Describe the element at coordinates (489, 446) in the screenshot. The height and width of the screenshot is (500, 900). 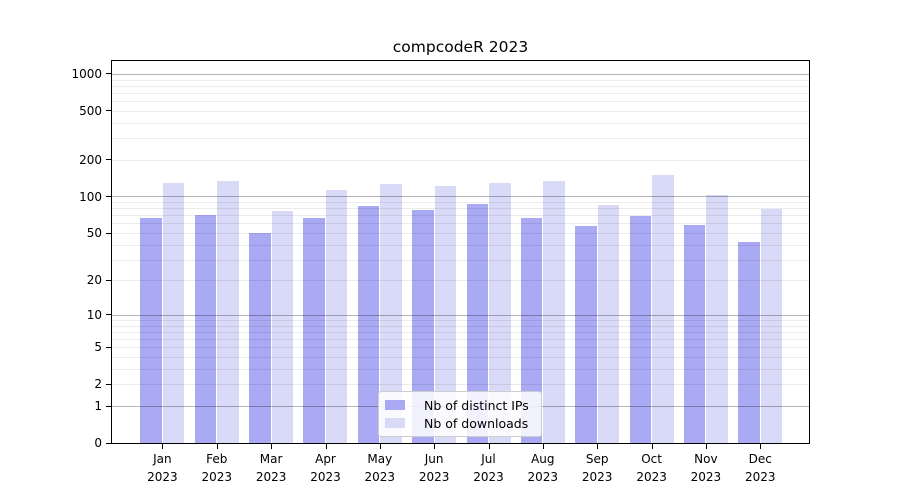
I see `x-tick-jul` at that location.